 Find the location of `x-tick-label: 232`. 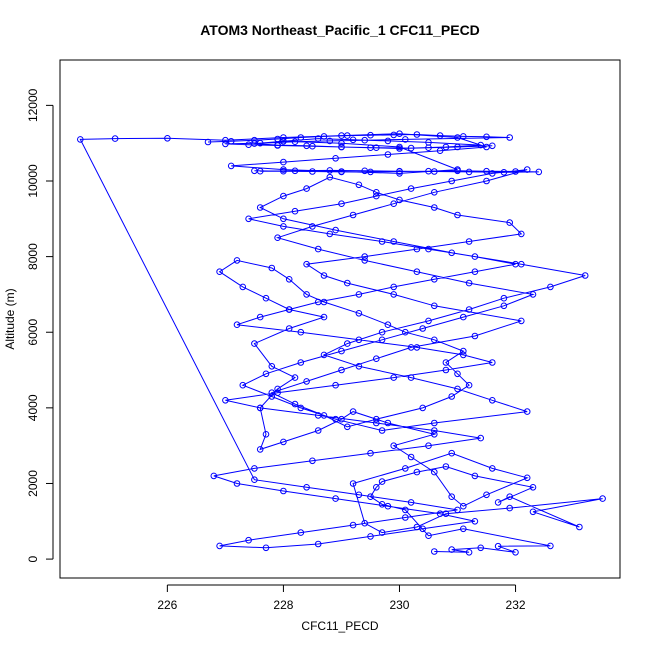

x-tick-label: 232 is located at coordinates (516, 605).